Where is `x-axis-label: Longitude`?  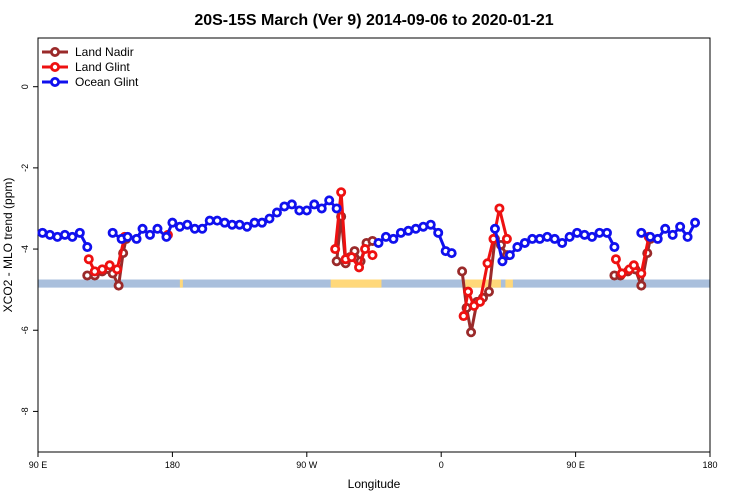 x-axis-label: Longitude is located at coordinates (374, 484).